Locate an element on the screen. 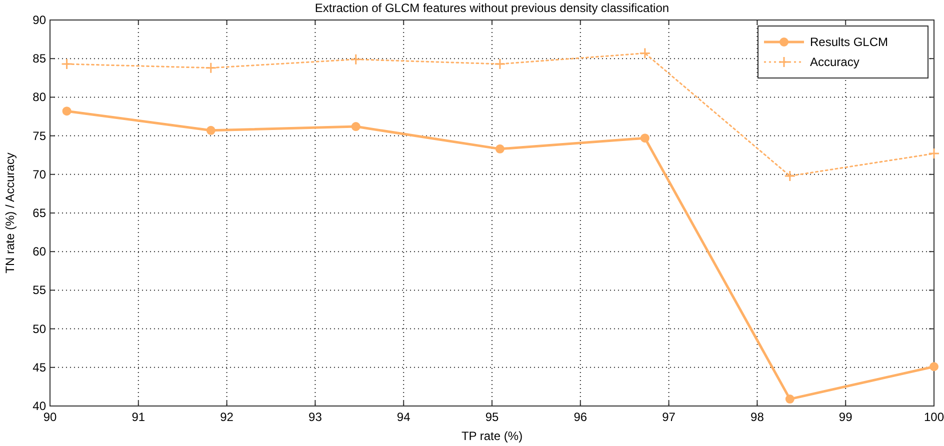 The width and height of the screenshot is (944, 446). y-tick-label: 85 is located at coordinates (39, 59).